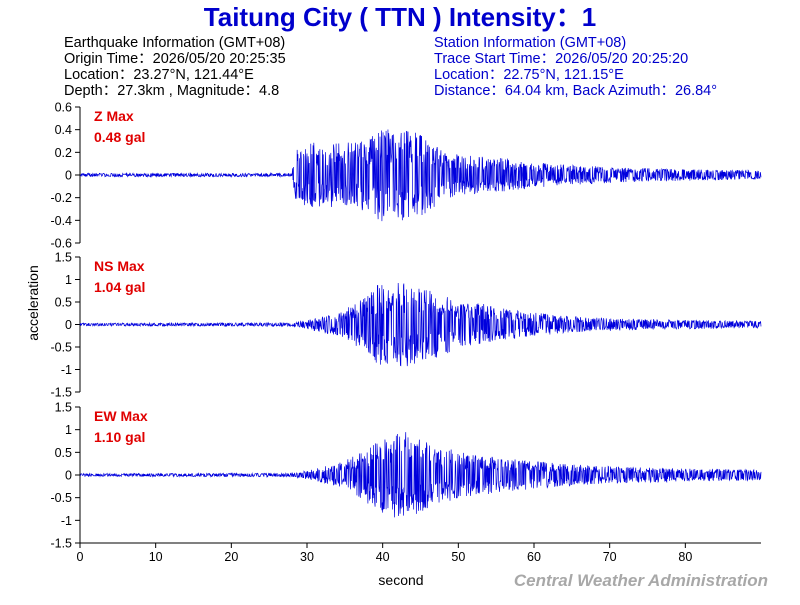  Describe the element at coordinates (400, 17) in the screenshot. I see `chart-title: Taitung City ( TTN ) Intensity：1` at that location.